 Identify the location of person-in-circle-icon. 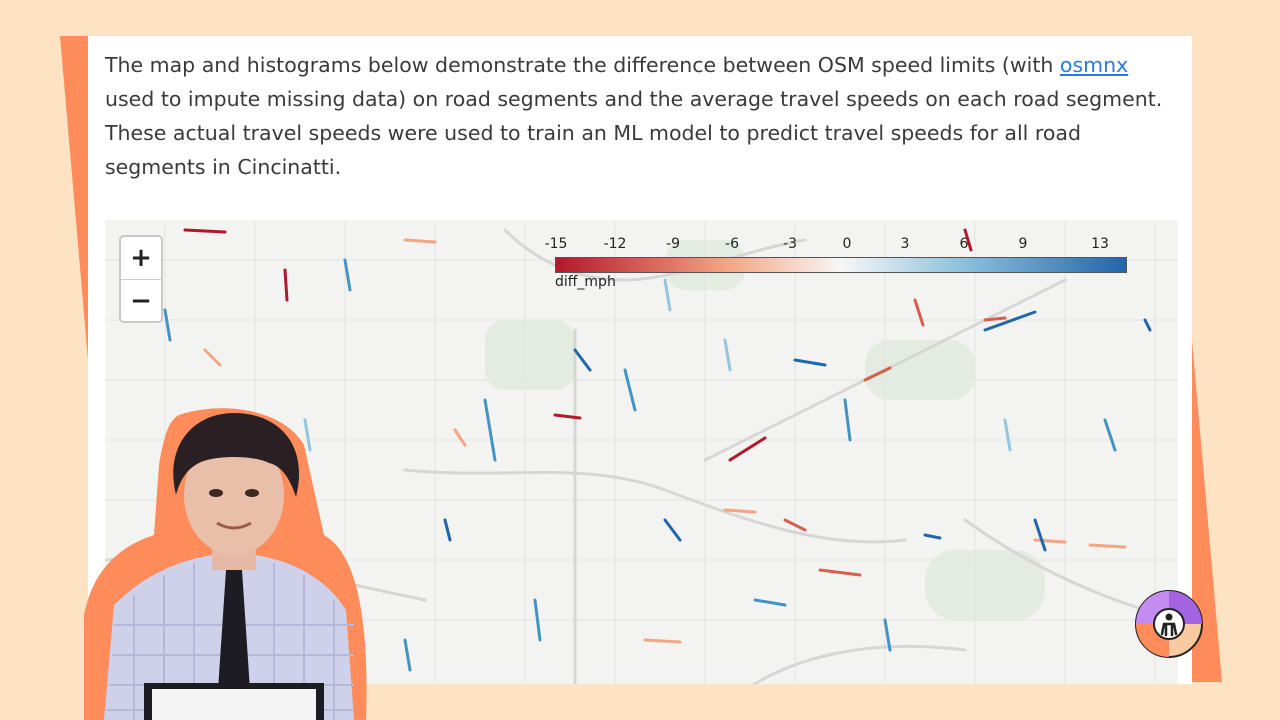
(1169, 624).